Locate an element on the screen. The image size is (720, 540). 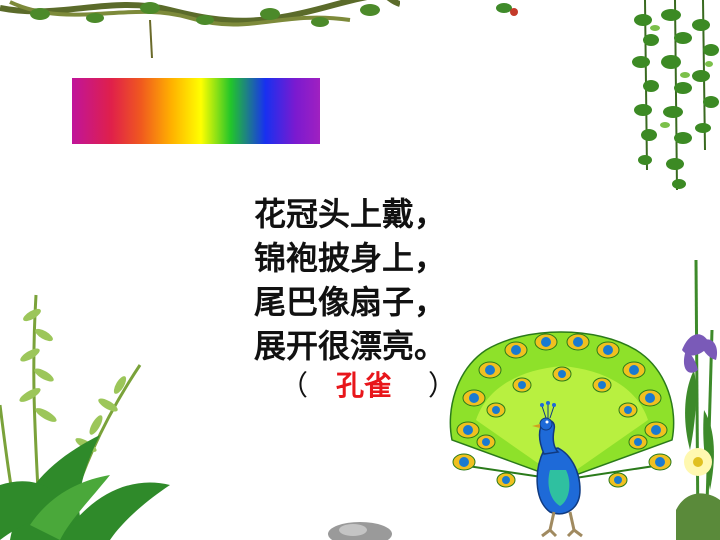
hanging-ivy-icon is located at coordinates (675, 95).